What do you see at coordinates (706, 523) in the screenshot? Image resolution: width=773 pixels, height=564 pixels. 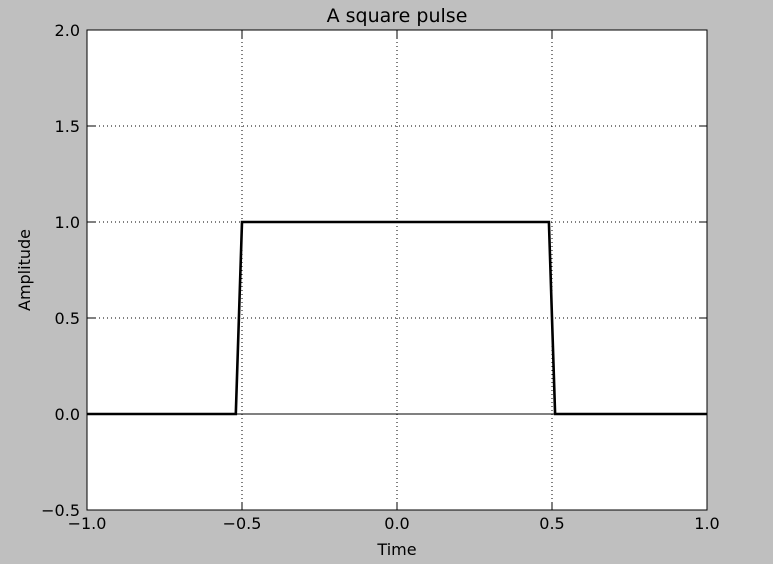 I see `x-tick-label: 1.0` at bounding box center [706, 523].